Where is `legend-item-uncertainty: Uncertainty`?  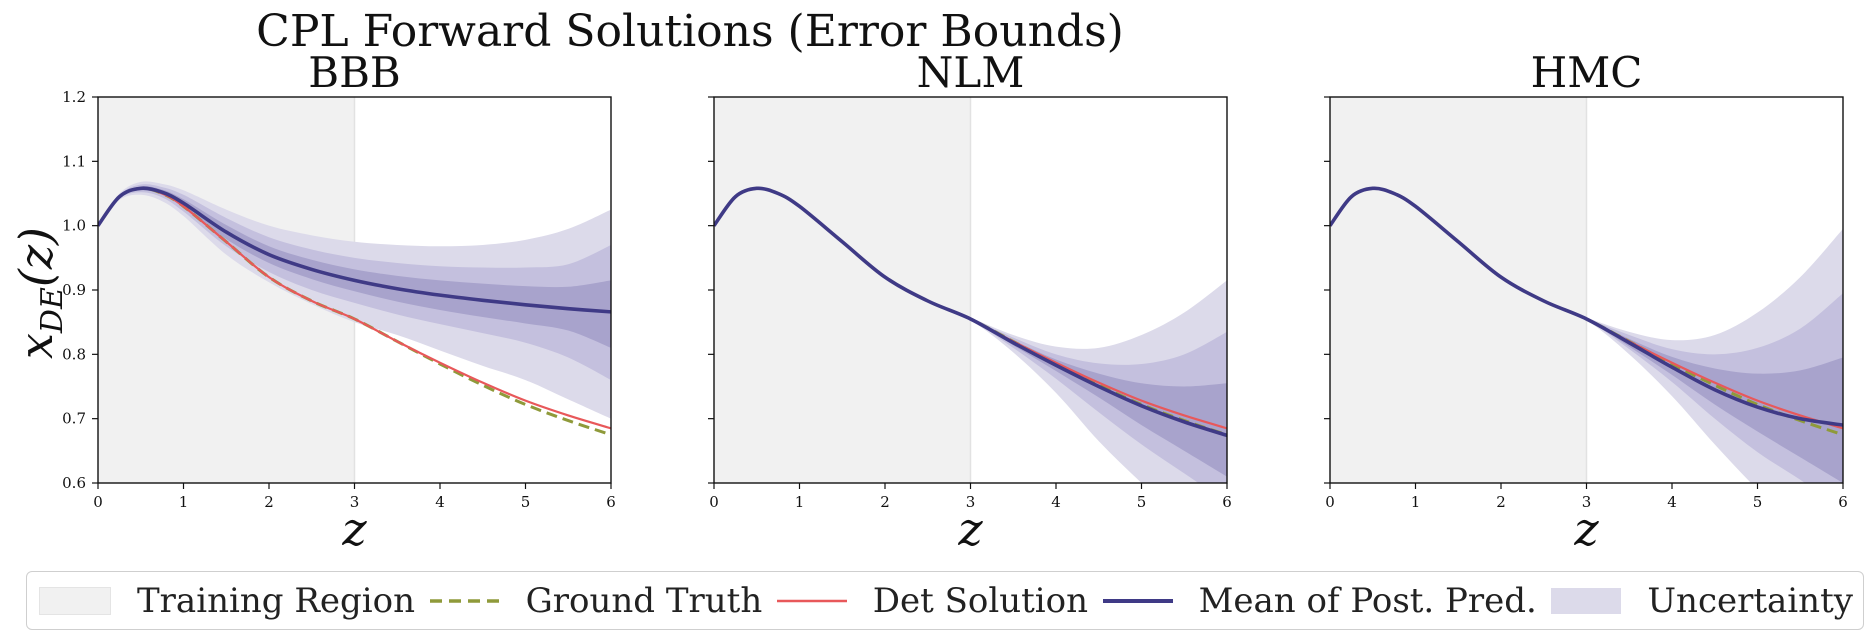
legend-item-uncertainty: Uncertainty is located at coordinates (1702, 601).